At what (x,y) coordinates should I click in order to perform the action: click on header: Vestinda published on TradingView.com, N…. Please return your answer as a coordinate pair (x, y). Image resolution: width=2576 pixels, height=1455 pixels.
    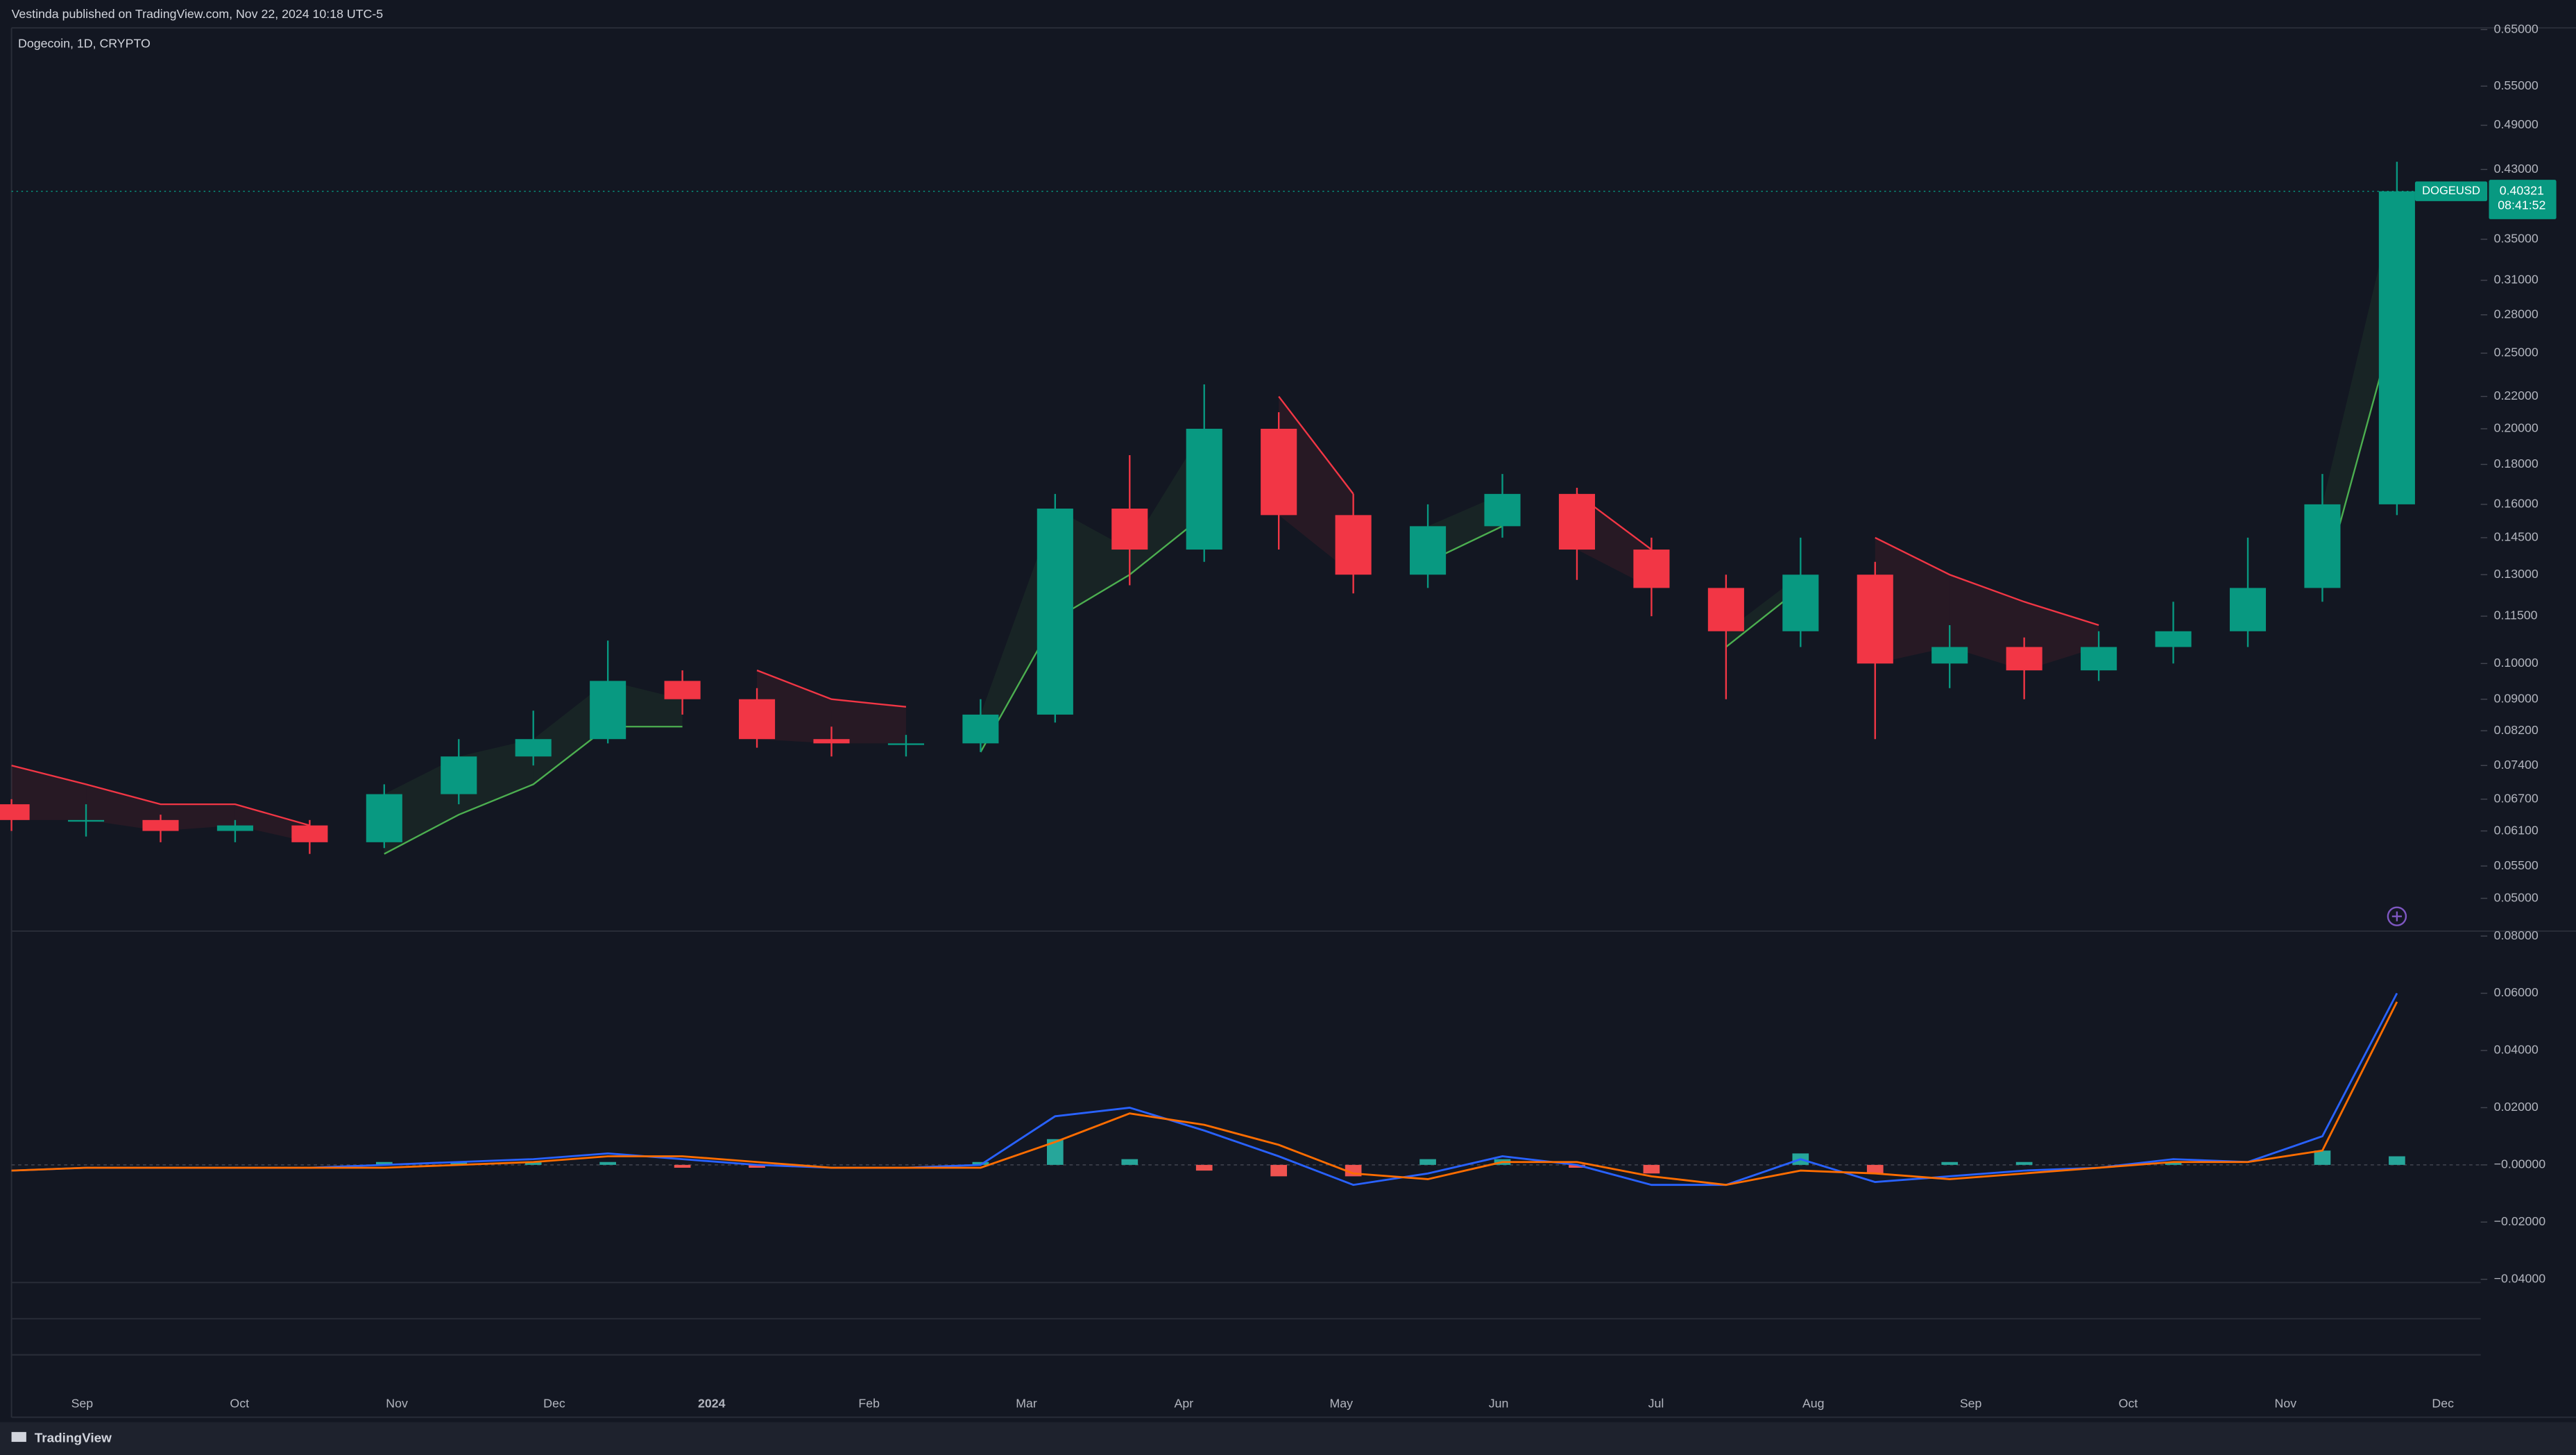
    Looking at the image, I should click on (198, 14).